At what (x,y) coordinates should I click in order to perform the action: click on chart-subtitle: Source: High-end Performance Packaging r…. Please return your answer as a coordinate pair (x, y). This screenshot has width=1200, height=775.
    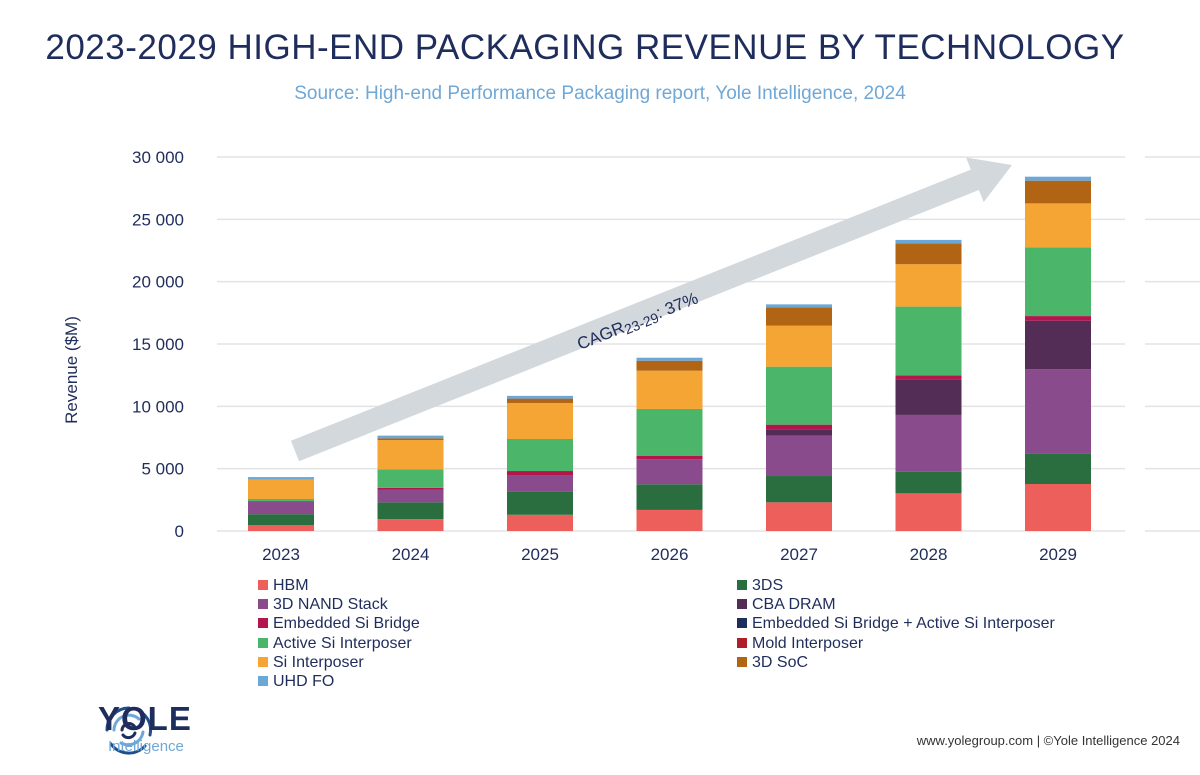
    Looking at the image, I should click on (600, 93).